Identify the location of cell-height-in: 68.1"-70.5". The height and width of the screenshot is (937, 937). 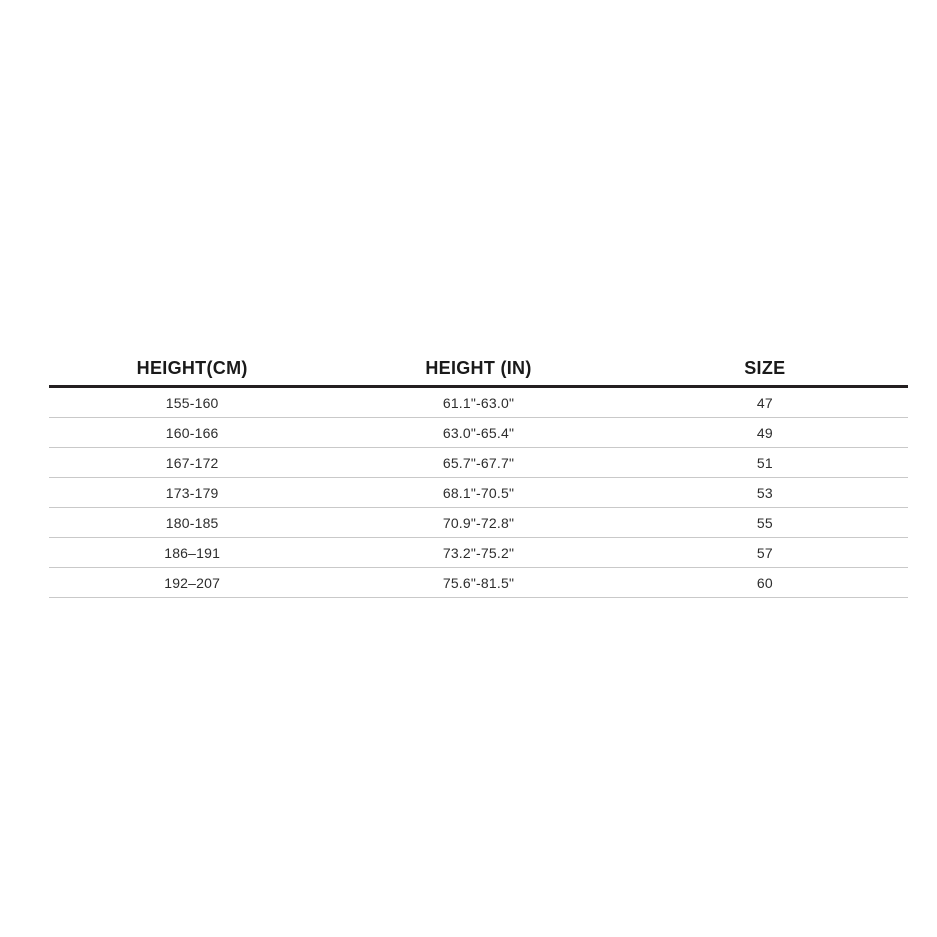
(478, 492).